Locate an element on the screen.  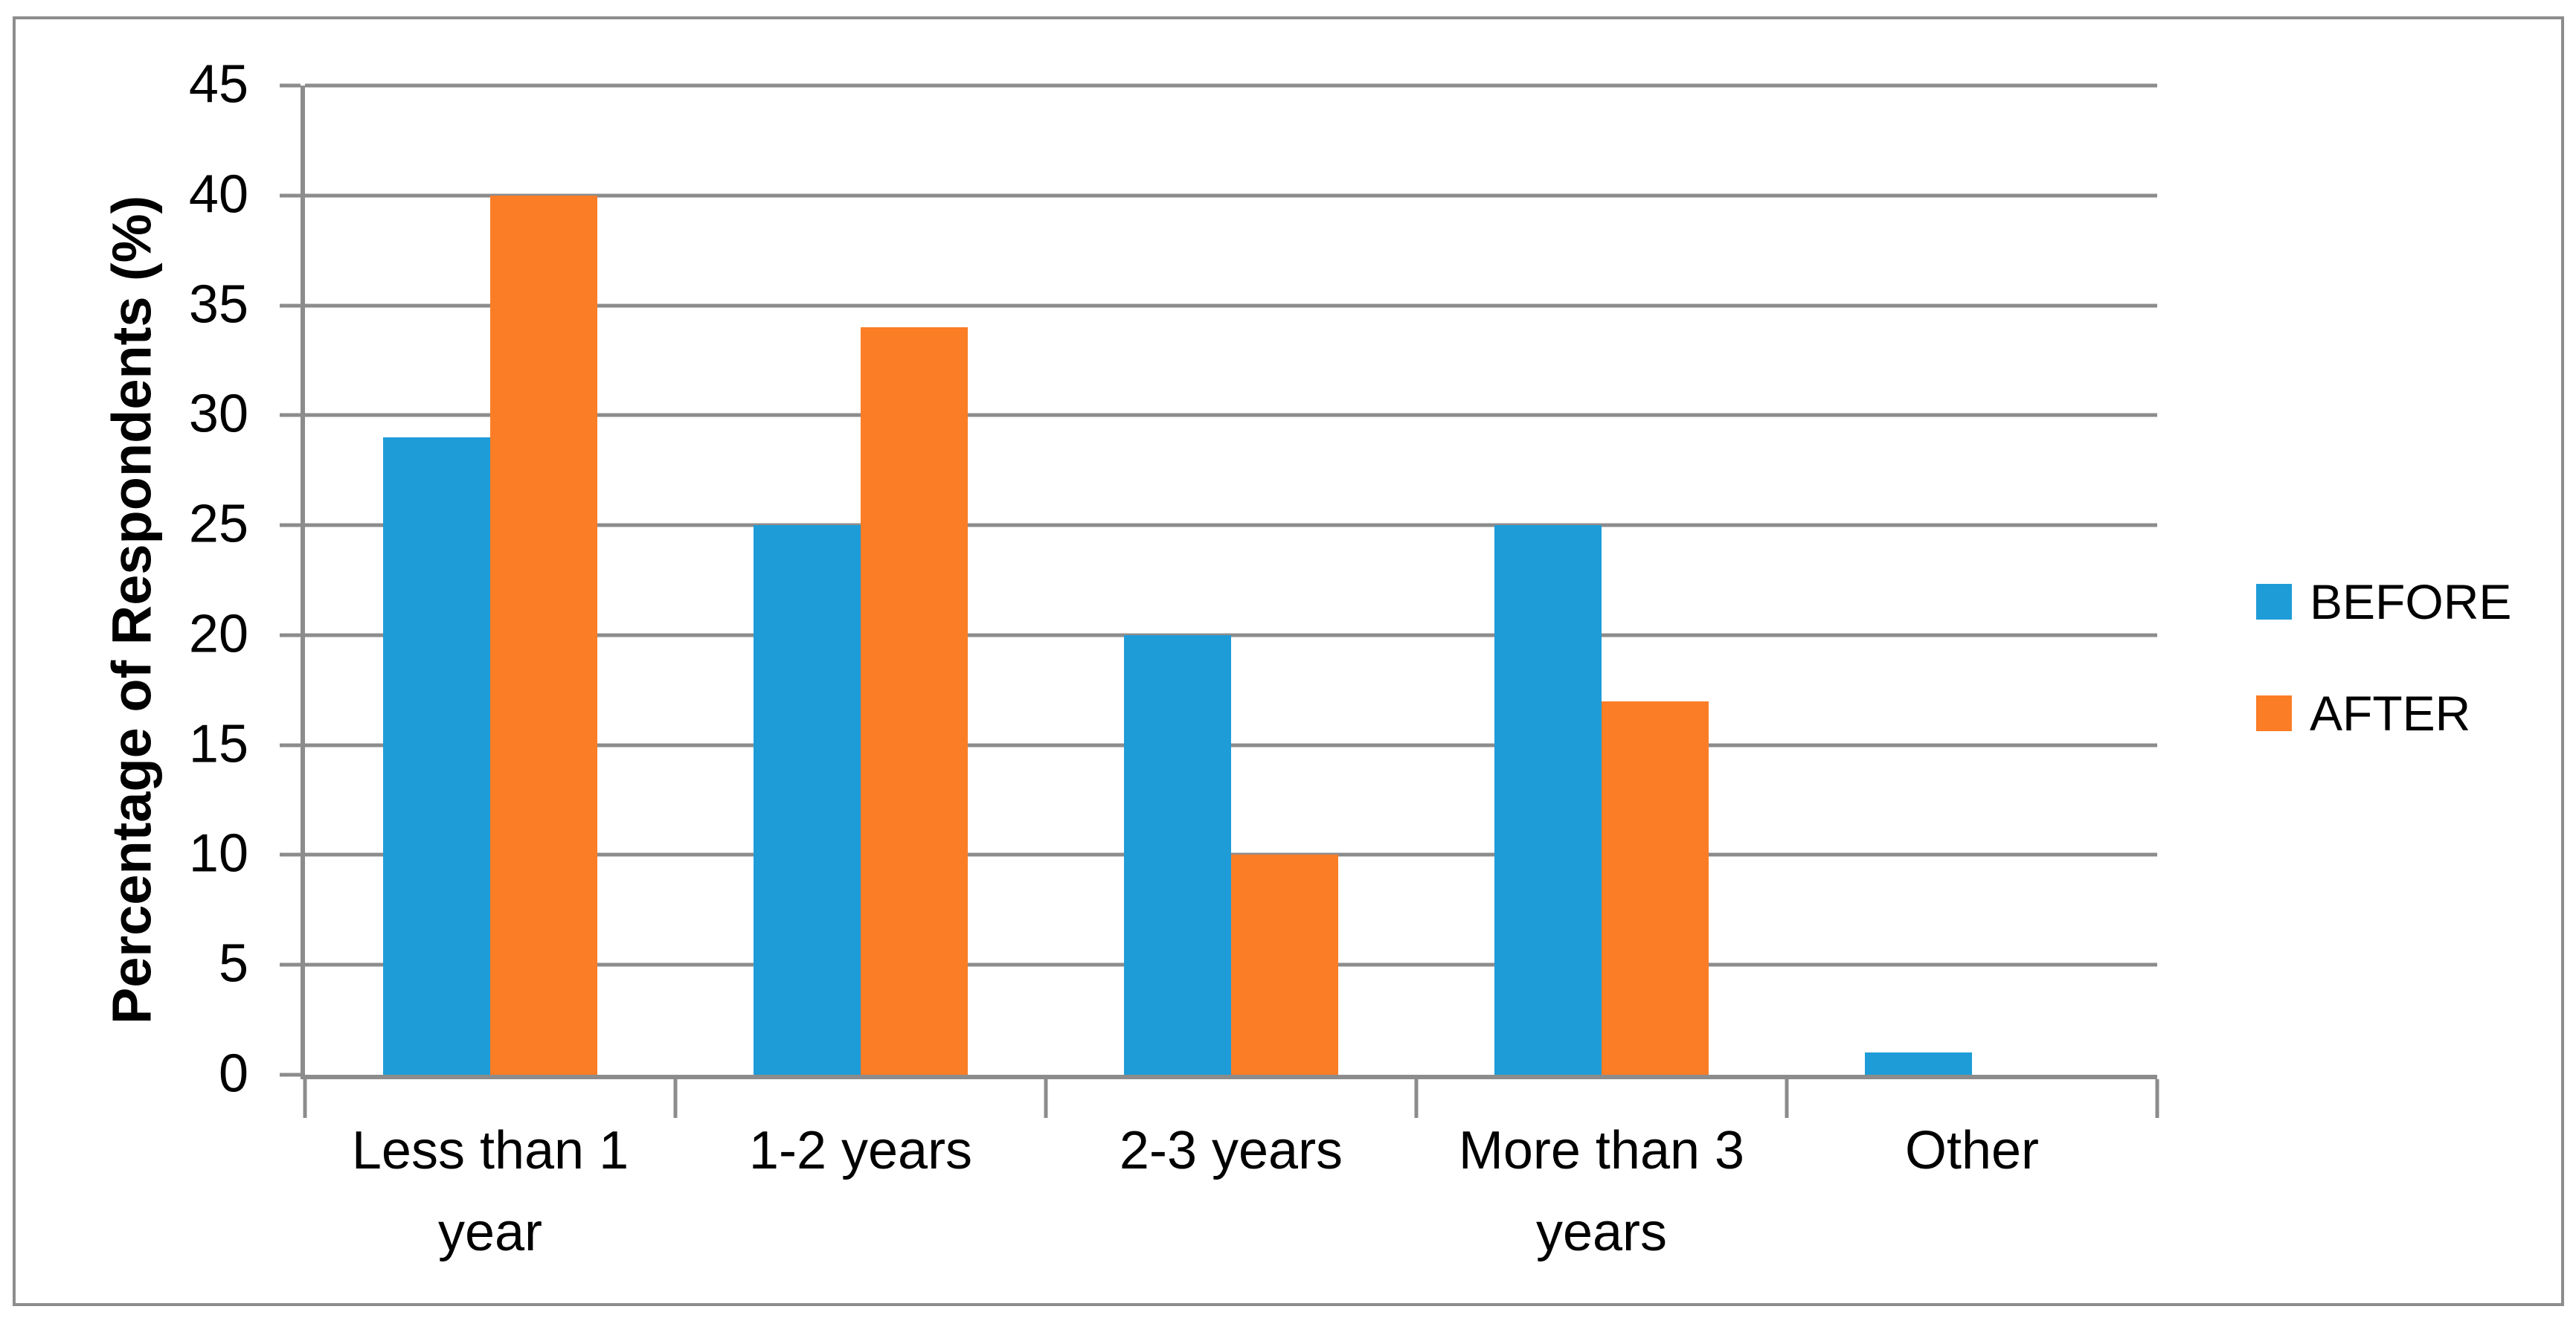
legend-item-after: AFTER is located at coordinates (2383, 714).